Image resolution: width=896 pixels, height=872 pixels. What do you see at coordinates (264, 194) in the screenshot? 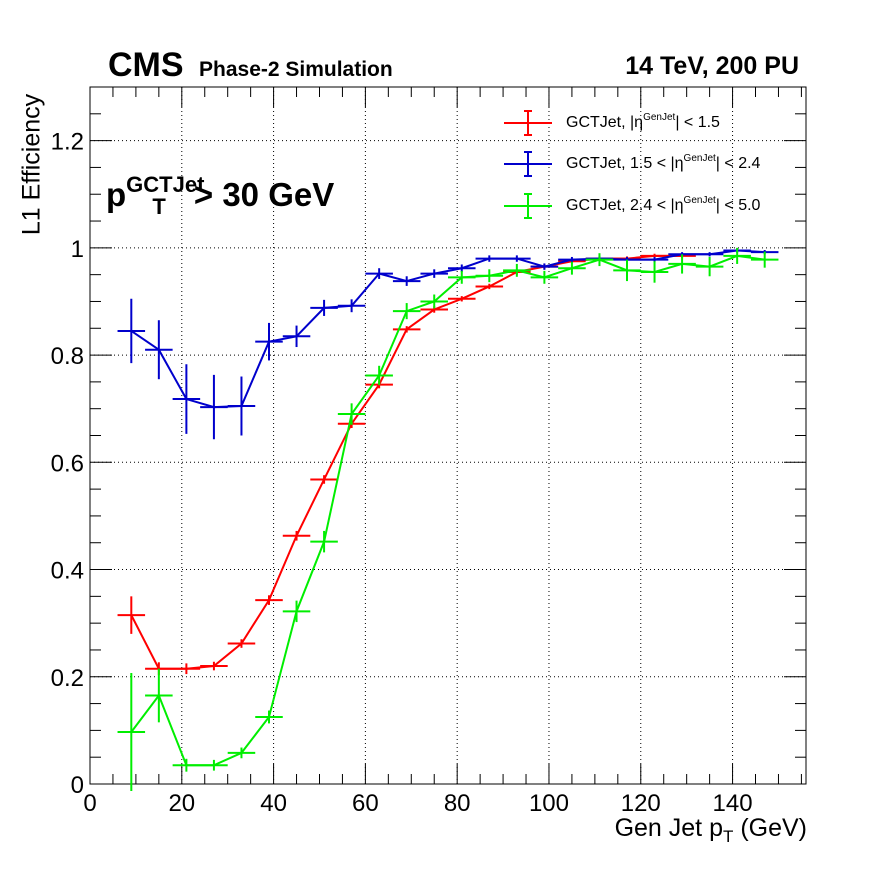
I see `pt-cut-value: > 30 GeV` at bounding box center [264, 194].